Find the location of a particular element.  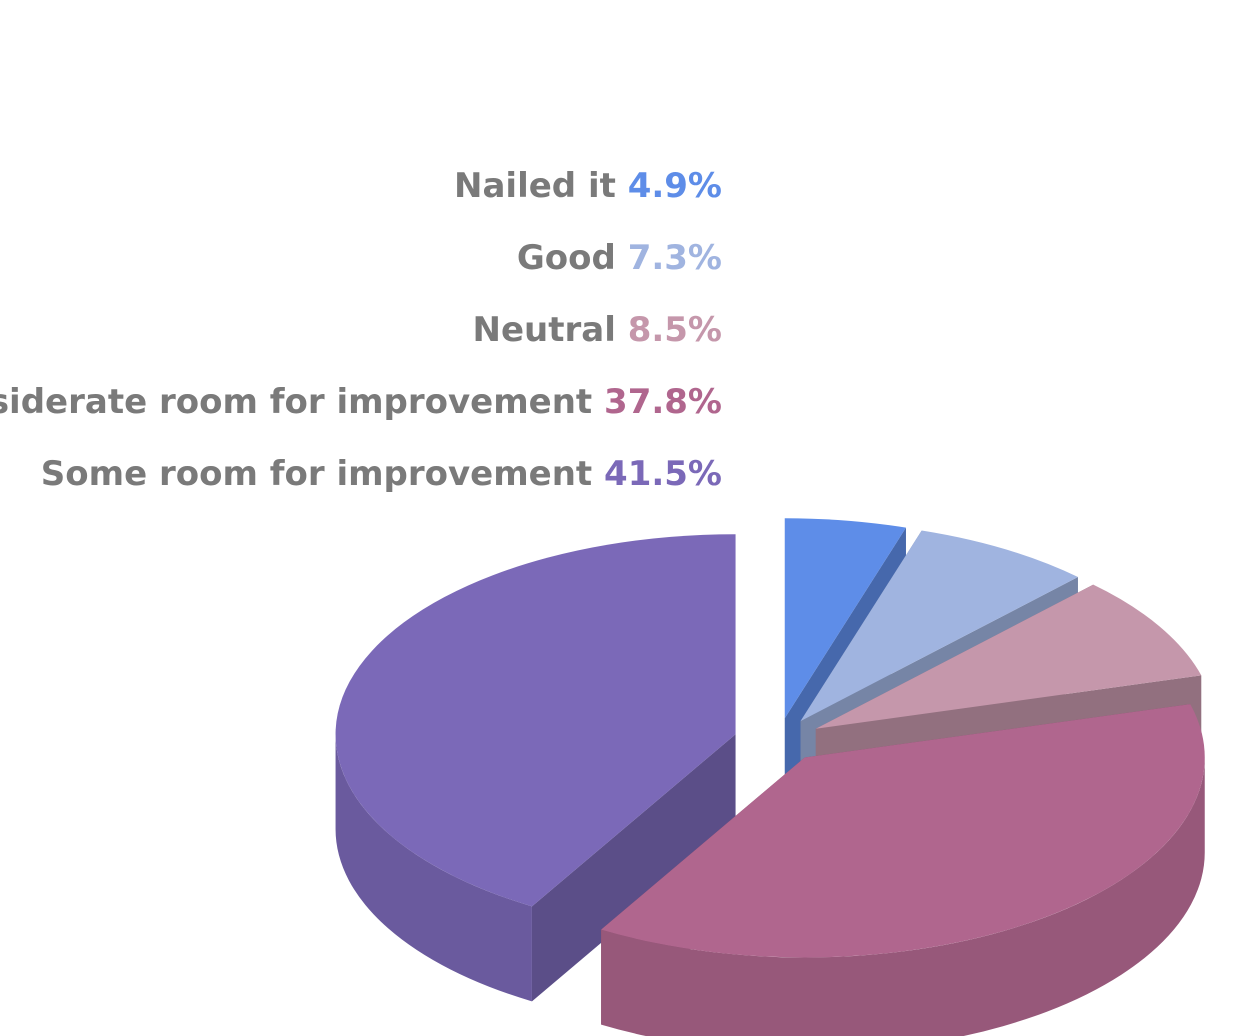

legend-value: 4.9% is located at coordinates (675, 186).